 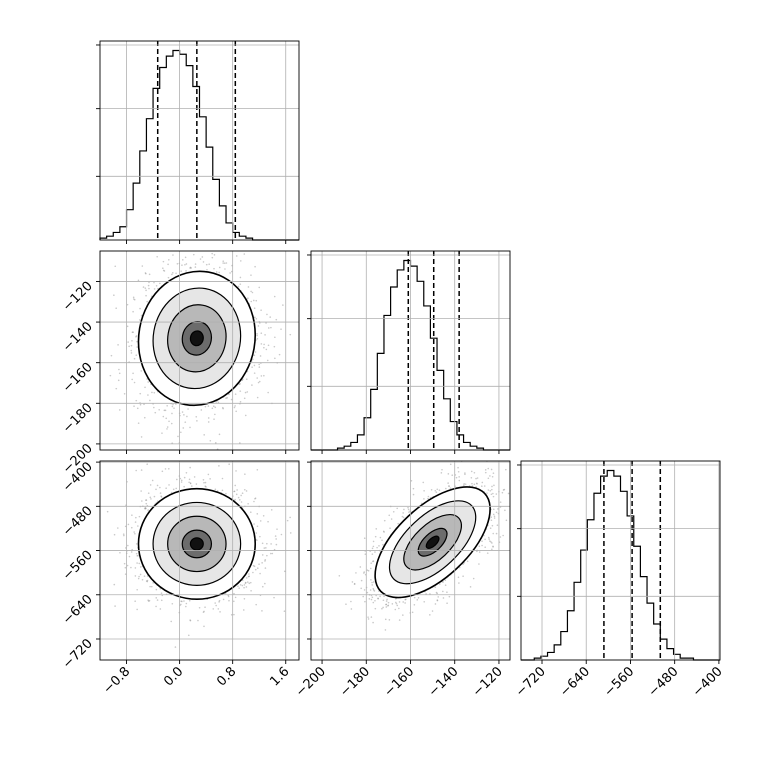 What do you see at coordinates (531, 682) in the screenshot?
I see `x-tick-label: −720` at bounding box center [531, 682].